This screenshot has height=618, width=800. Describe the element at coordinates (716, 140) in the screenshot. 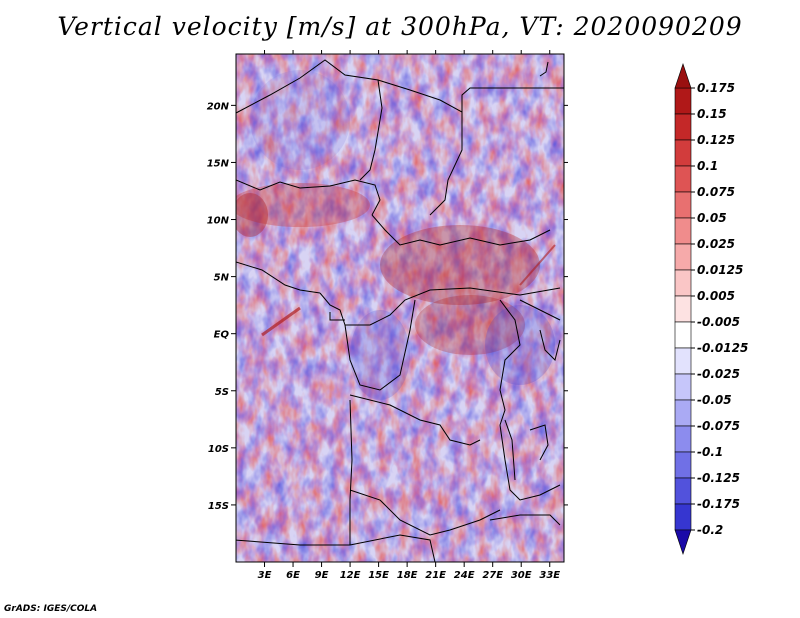

I see `colorbar-label: 0.125` at that location.